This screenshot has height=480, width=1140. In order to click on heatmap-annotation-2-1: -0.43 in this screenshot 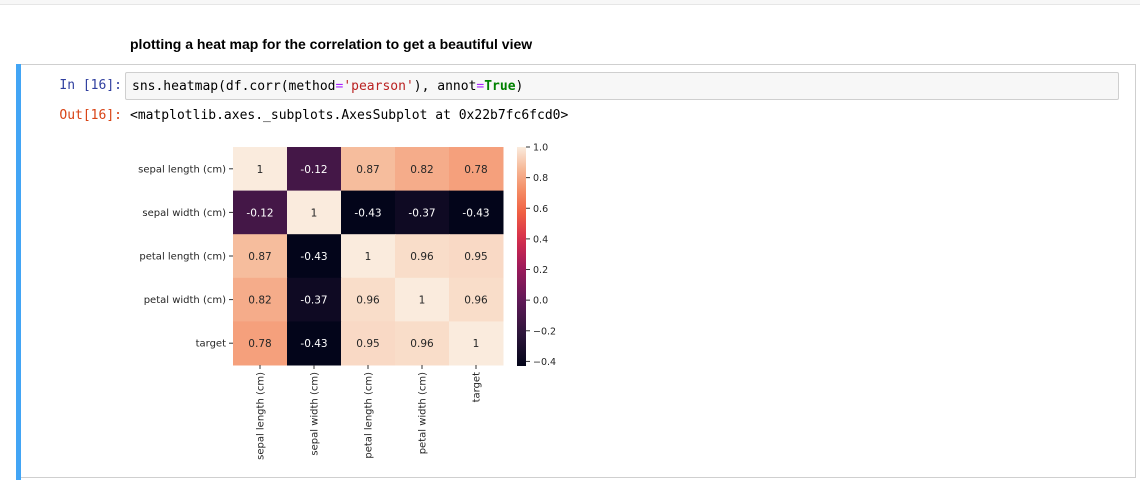, I will do `click(313, 257)`.